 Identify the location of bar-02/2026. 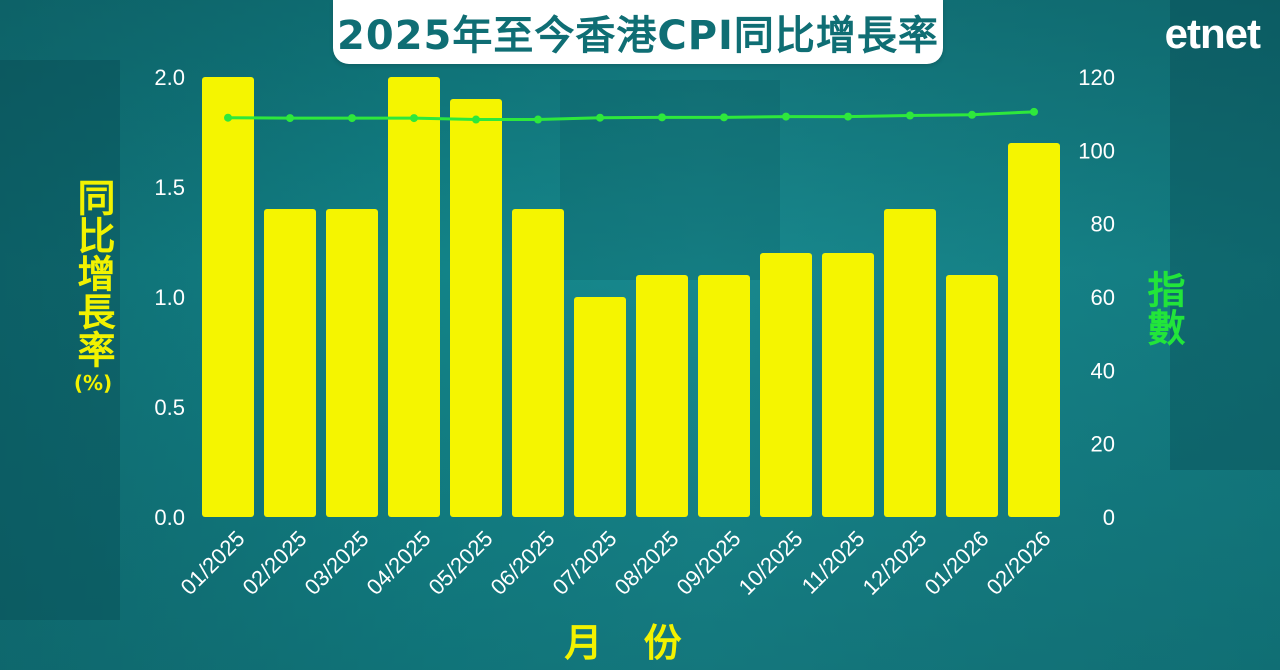
(1034, 330).